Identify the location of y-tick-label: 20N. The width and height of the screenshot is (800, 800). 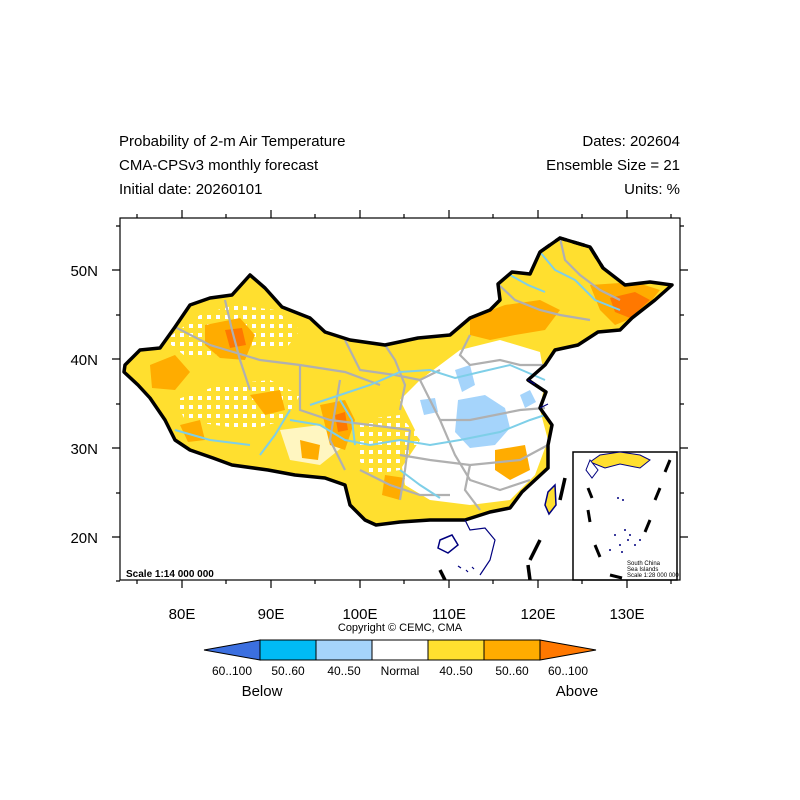
(84, 538).